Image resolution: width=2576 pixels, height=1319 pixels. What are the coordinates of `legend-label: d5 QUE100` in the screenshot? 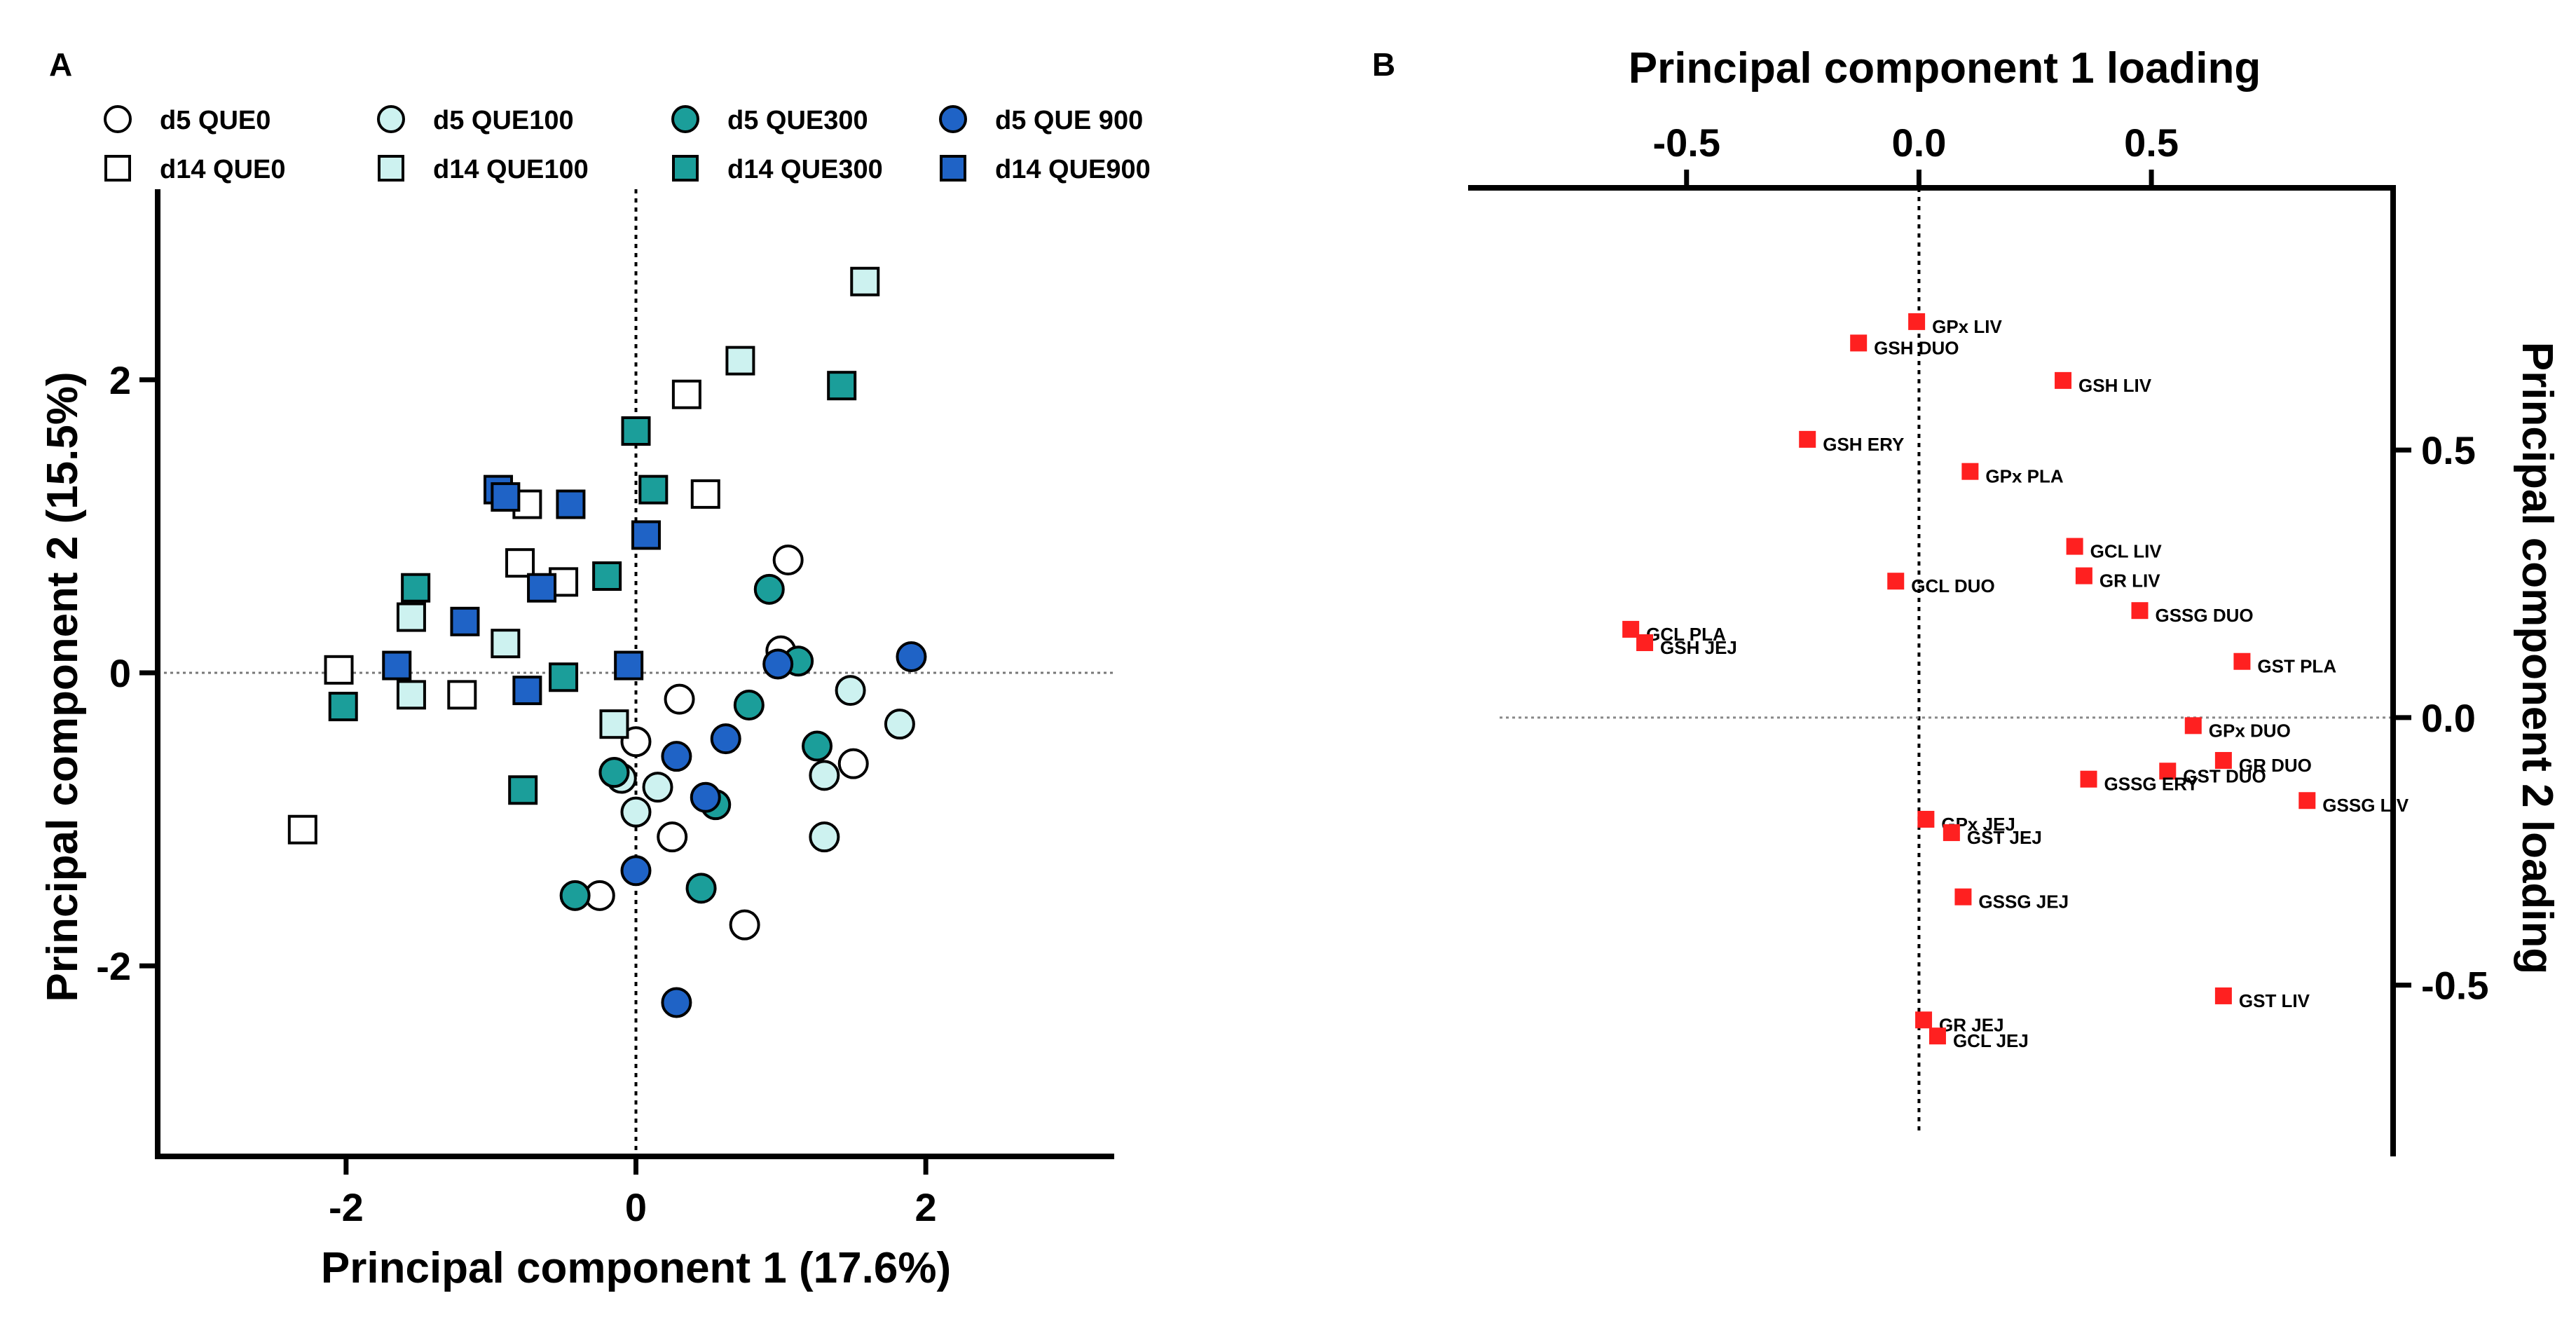 It's located at (503, 120).